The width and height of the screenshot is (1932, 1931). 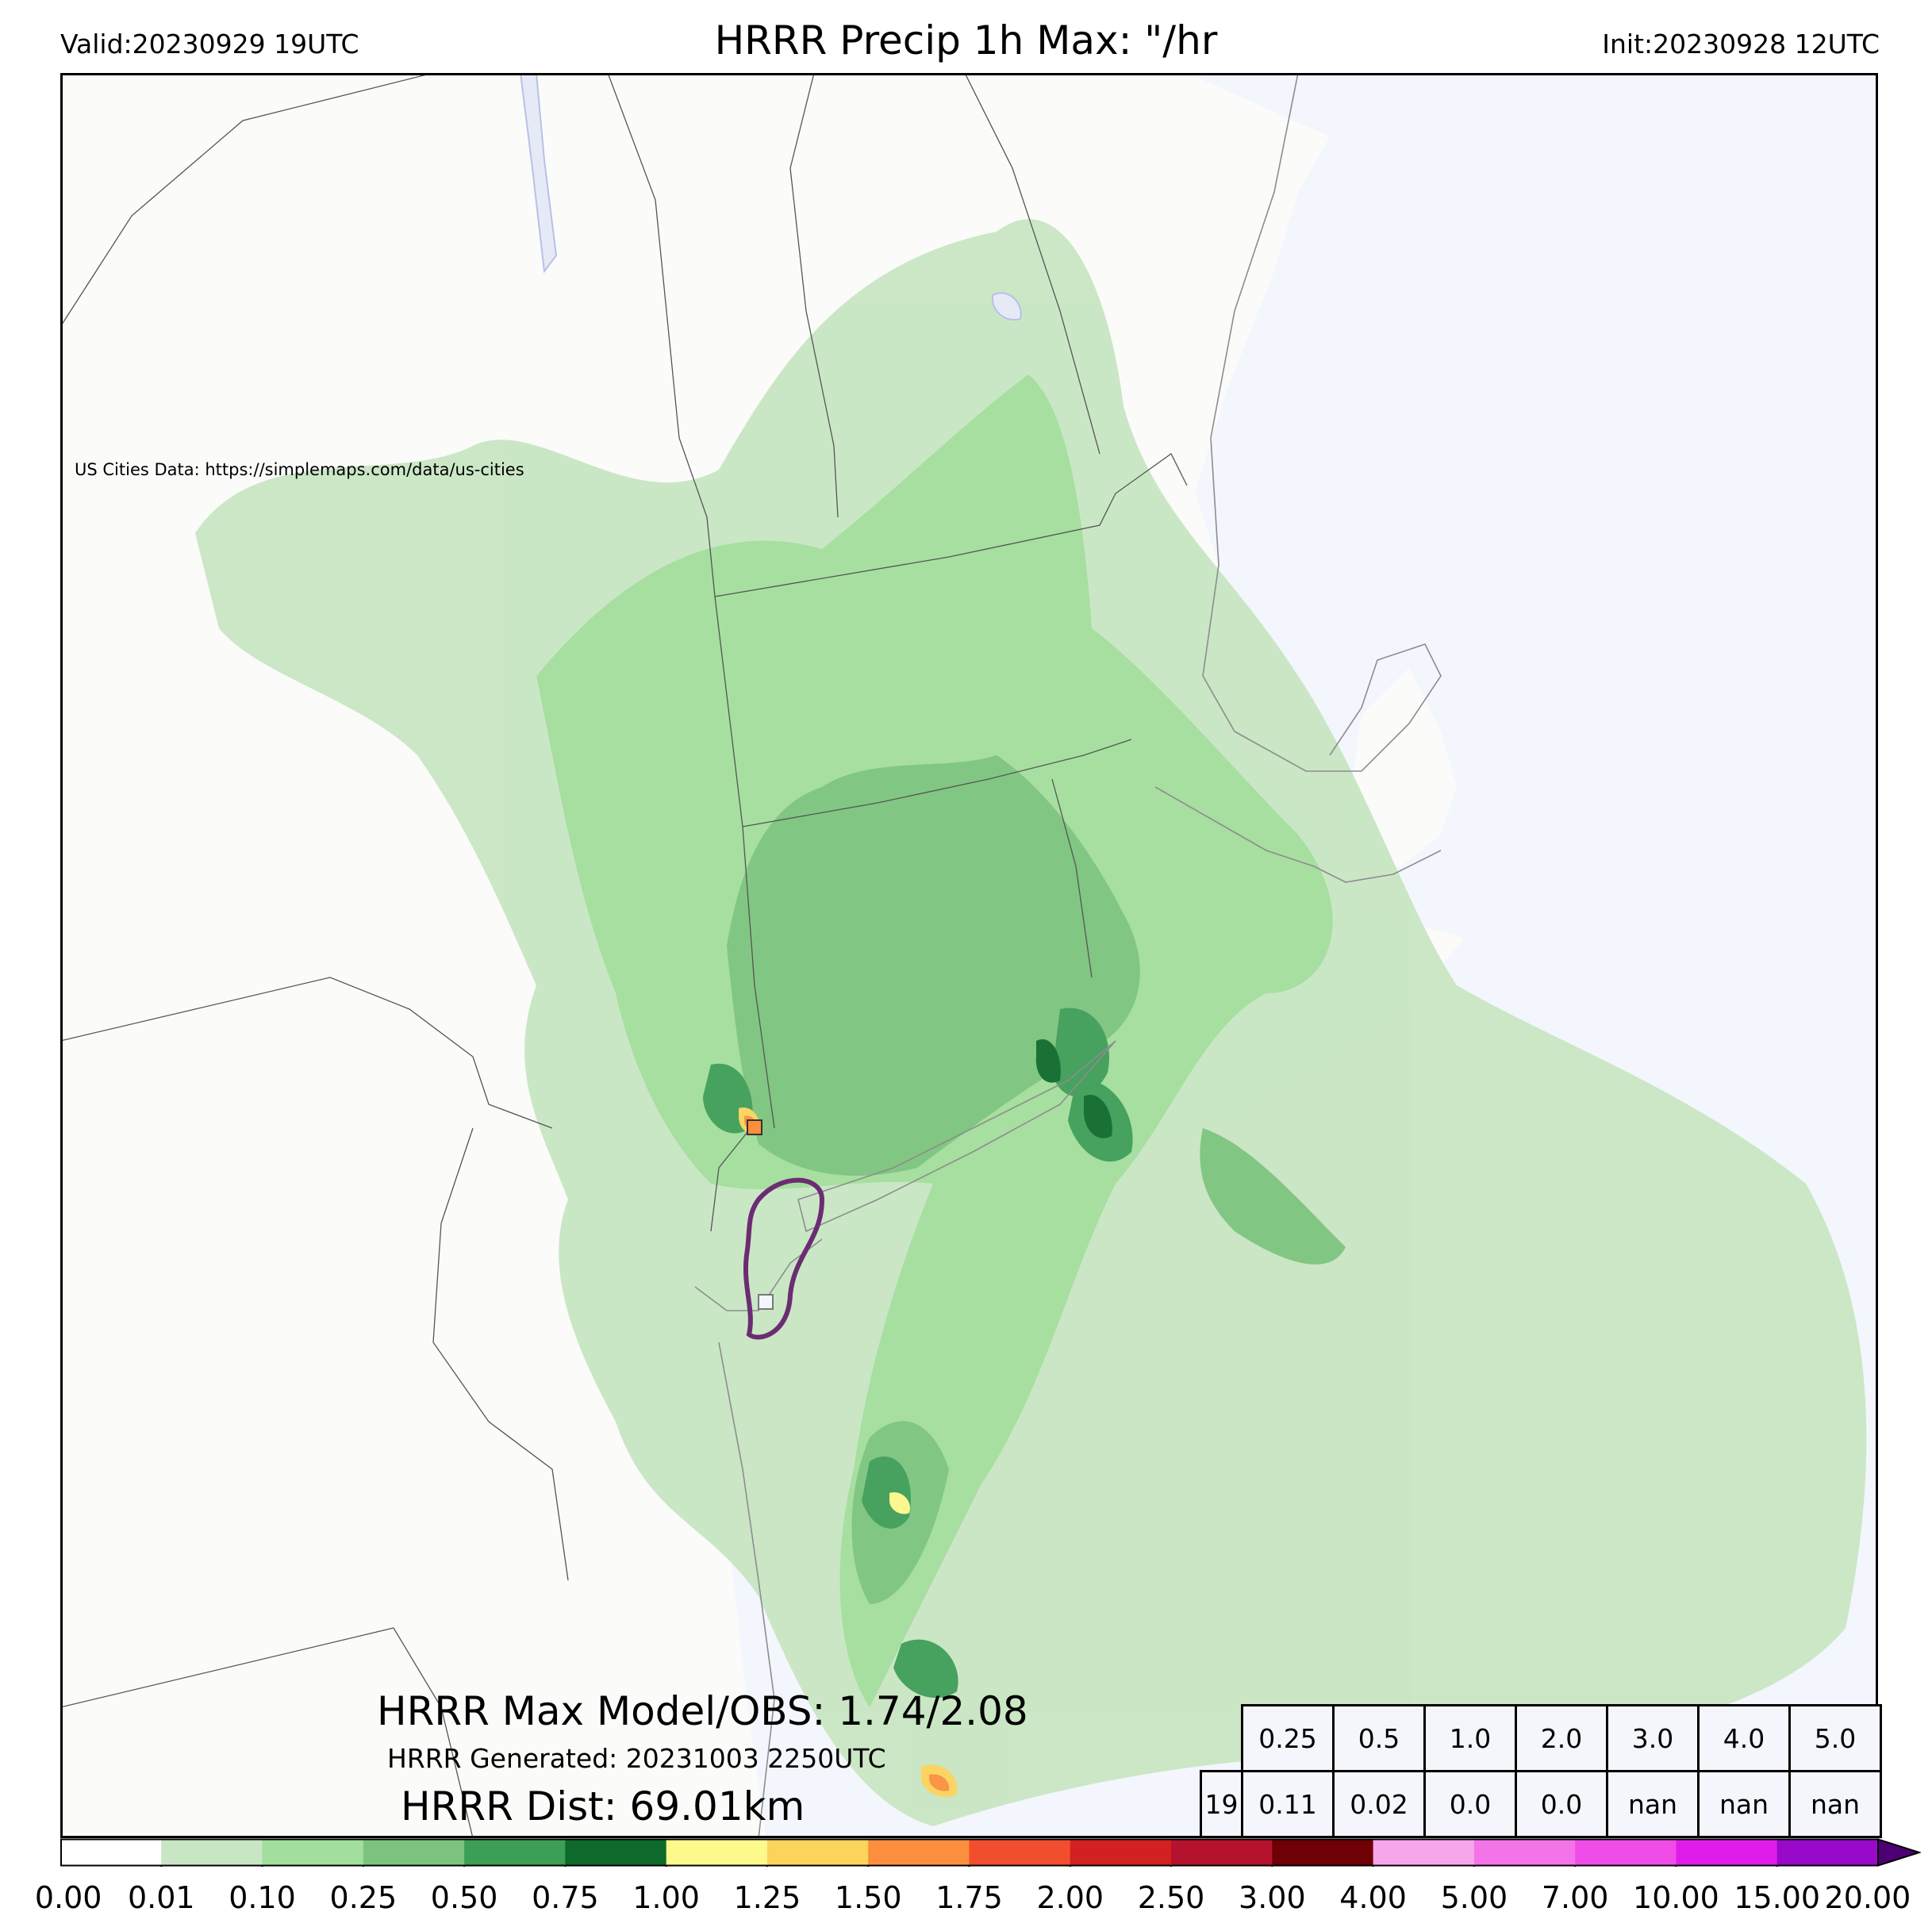 What do you see at coordinates (1744, 1738) in the screenshot?
I see `threshold-header-cell: 4.0` at bounding box center [1744, 1738].